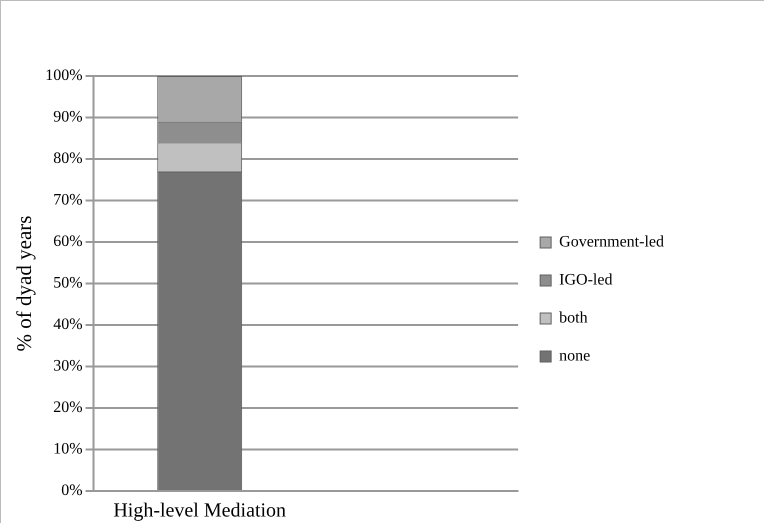 The height and width of the screenshot is (524, 765). Describe the element at coordinates (68, 117) in the screenshot. I see `y-tick-label: 90%` at that location.